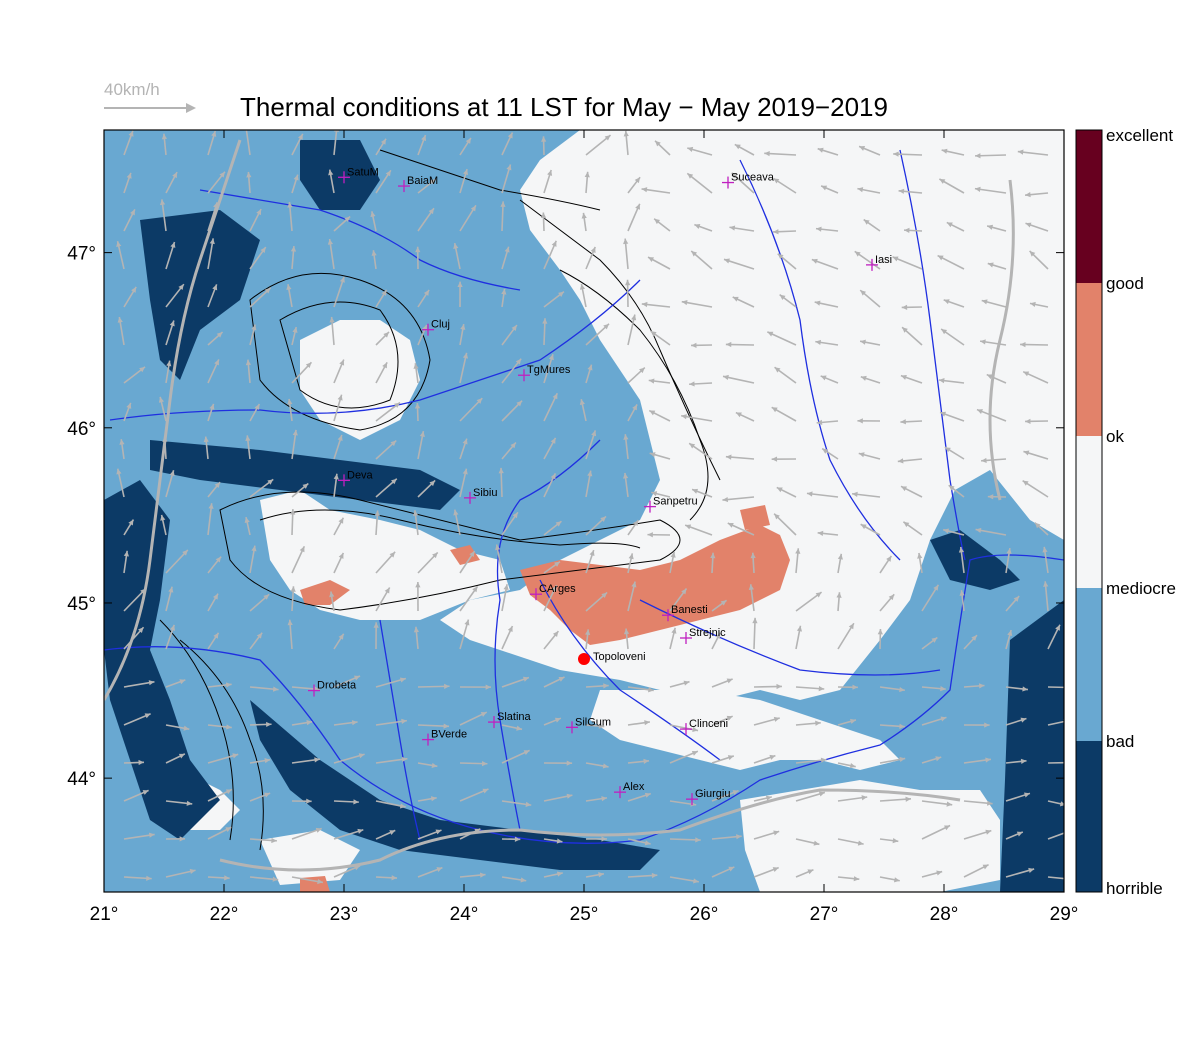 Image resolution: width=1200 pixels, height=1050 pixels. Describe the element at coordinates (1125, 283) in the screenshot. I see `colorbar-label-good: good` at that location.